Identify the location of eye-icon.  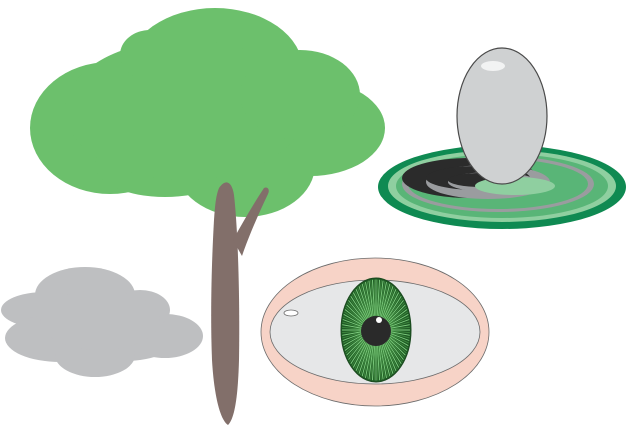
(375, 332).